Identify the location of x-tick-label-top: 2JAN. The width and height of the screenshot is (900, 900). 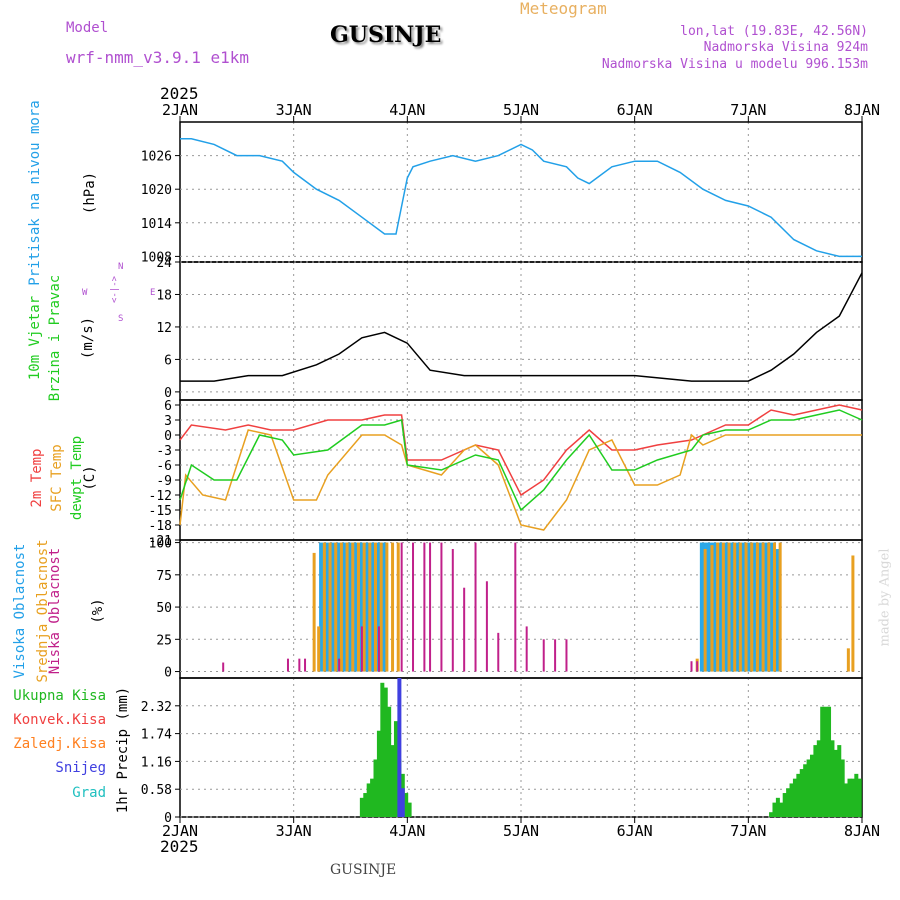
(180, 110).